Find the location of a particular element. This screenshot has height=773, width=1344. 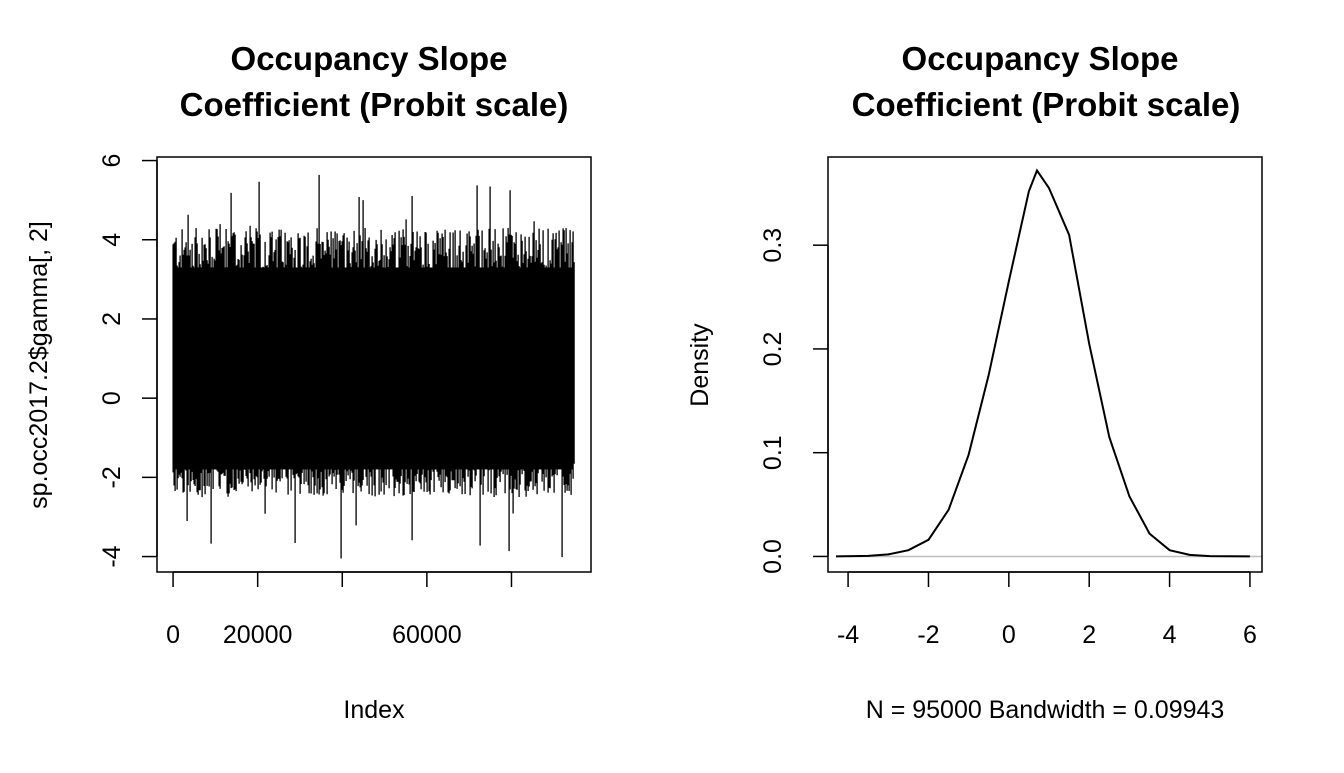

trace-series is located at coordinates (373, 366).